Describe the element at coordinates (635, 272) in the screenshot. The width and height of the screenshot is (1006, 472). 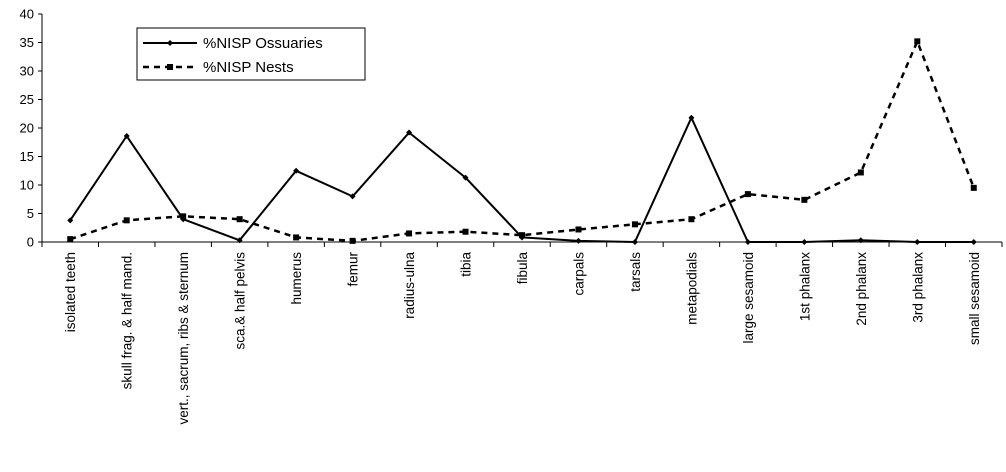
I see `x-category-label: tarsals` at that location.